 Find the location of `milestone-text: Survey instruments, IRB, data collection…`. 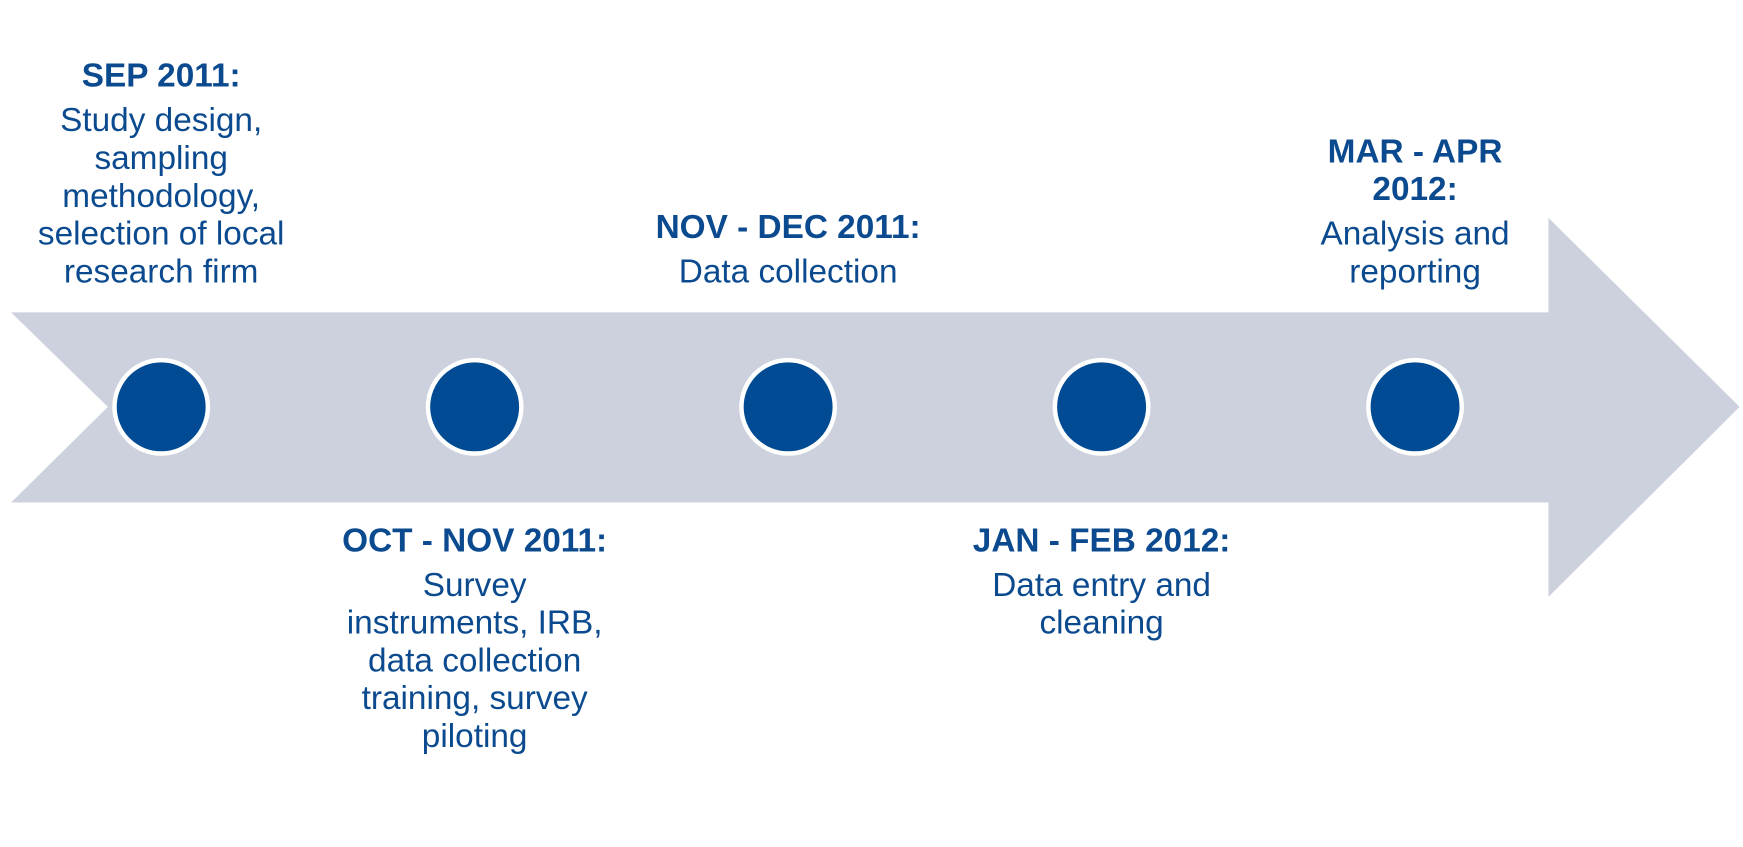

milestone-text: Survey instruments, IRB, data collection… is located at coordinates (474, 660).